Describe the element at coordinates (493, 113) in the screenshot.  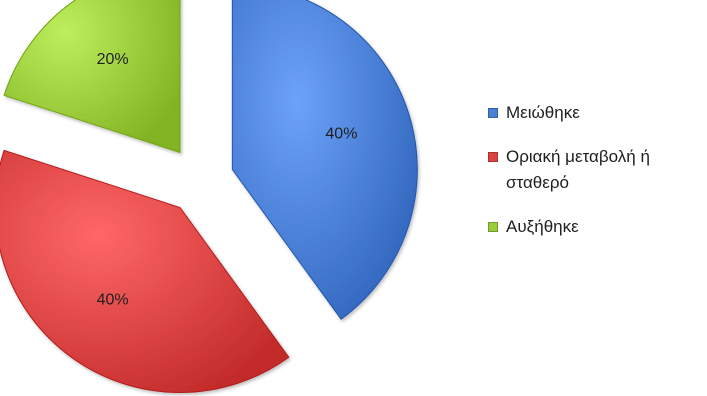
I see `legend-swatch-decreased` at that location.